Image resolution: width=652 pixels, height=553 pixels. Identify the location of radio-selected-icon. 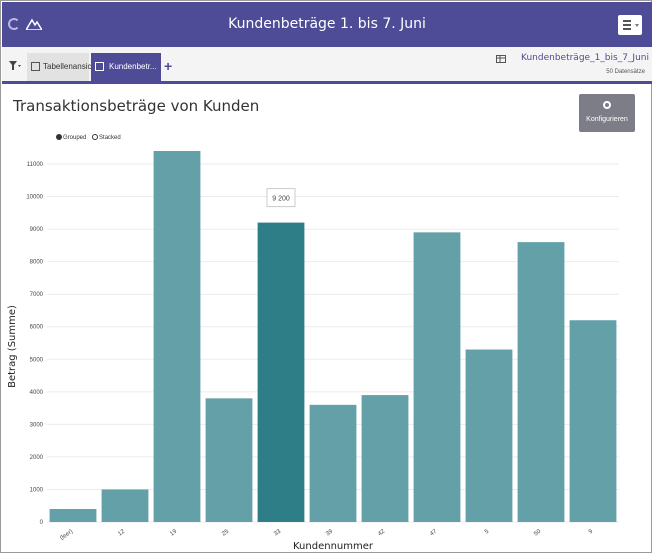
(59, 137).